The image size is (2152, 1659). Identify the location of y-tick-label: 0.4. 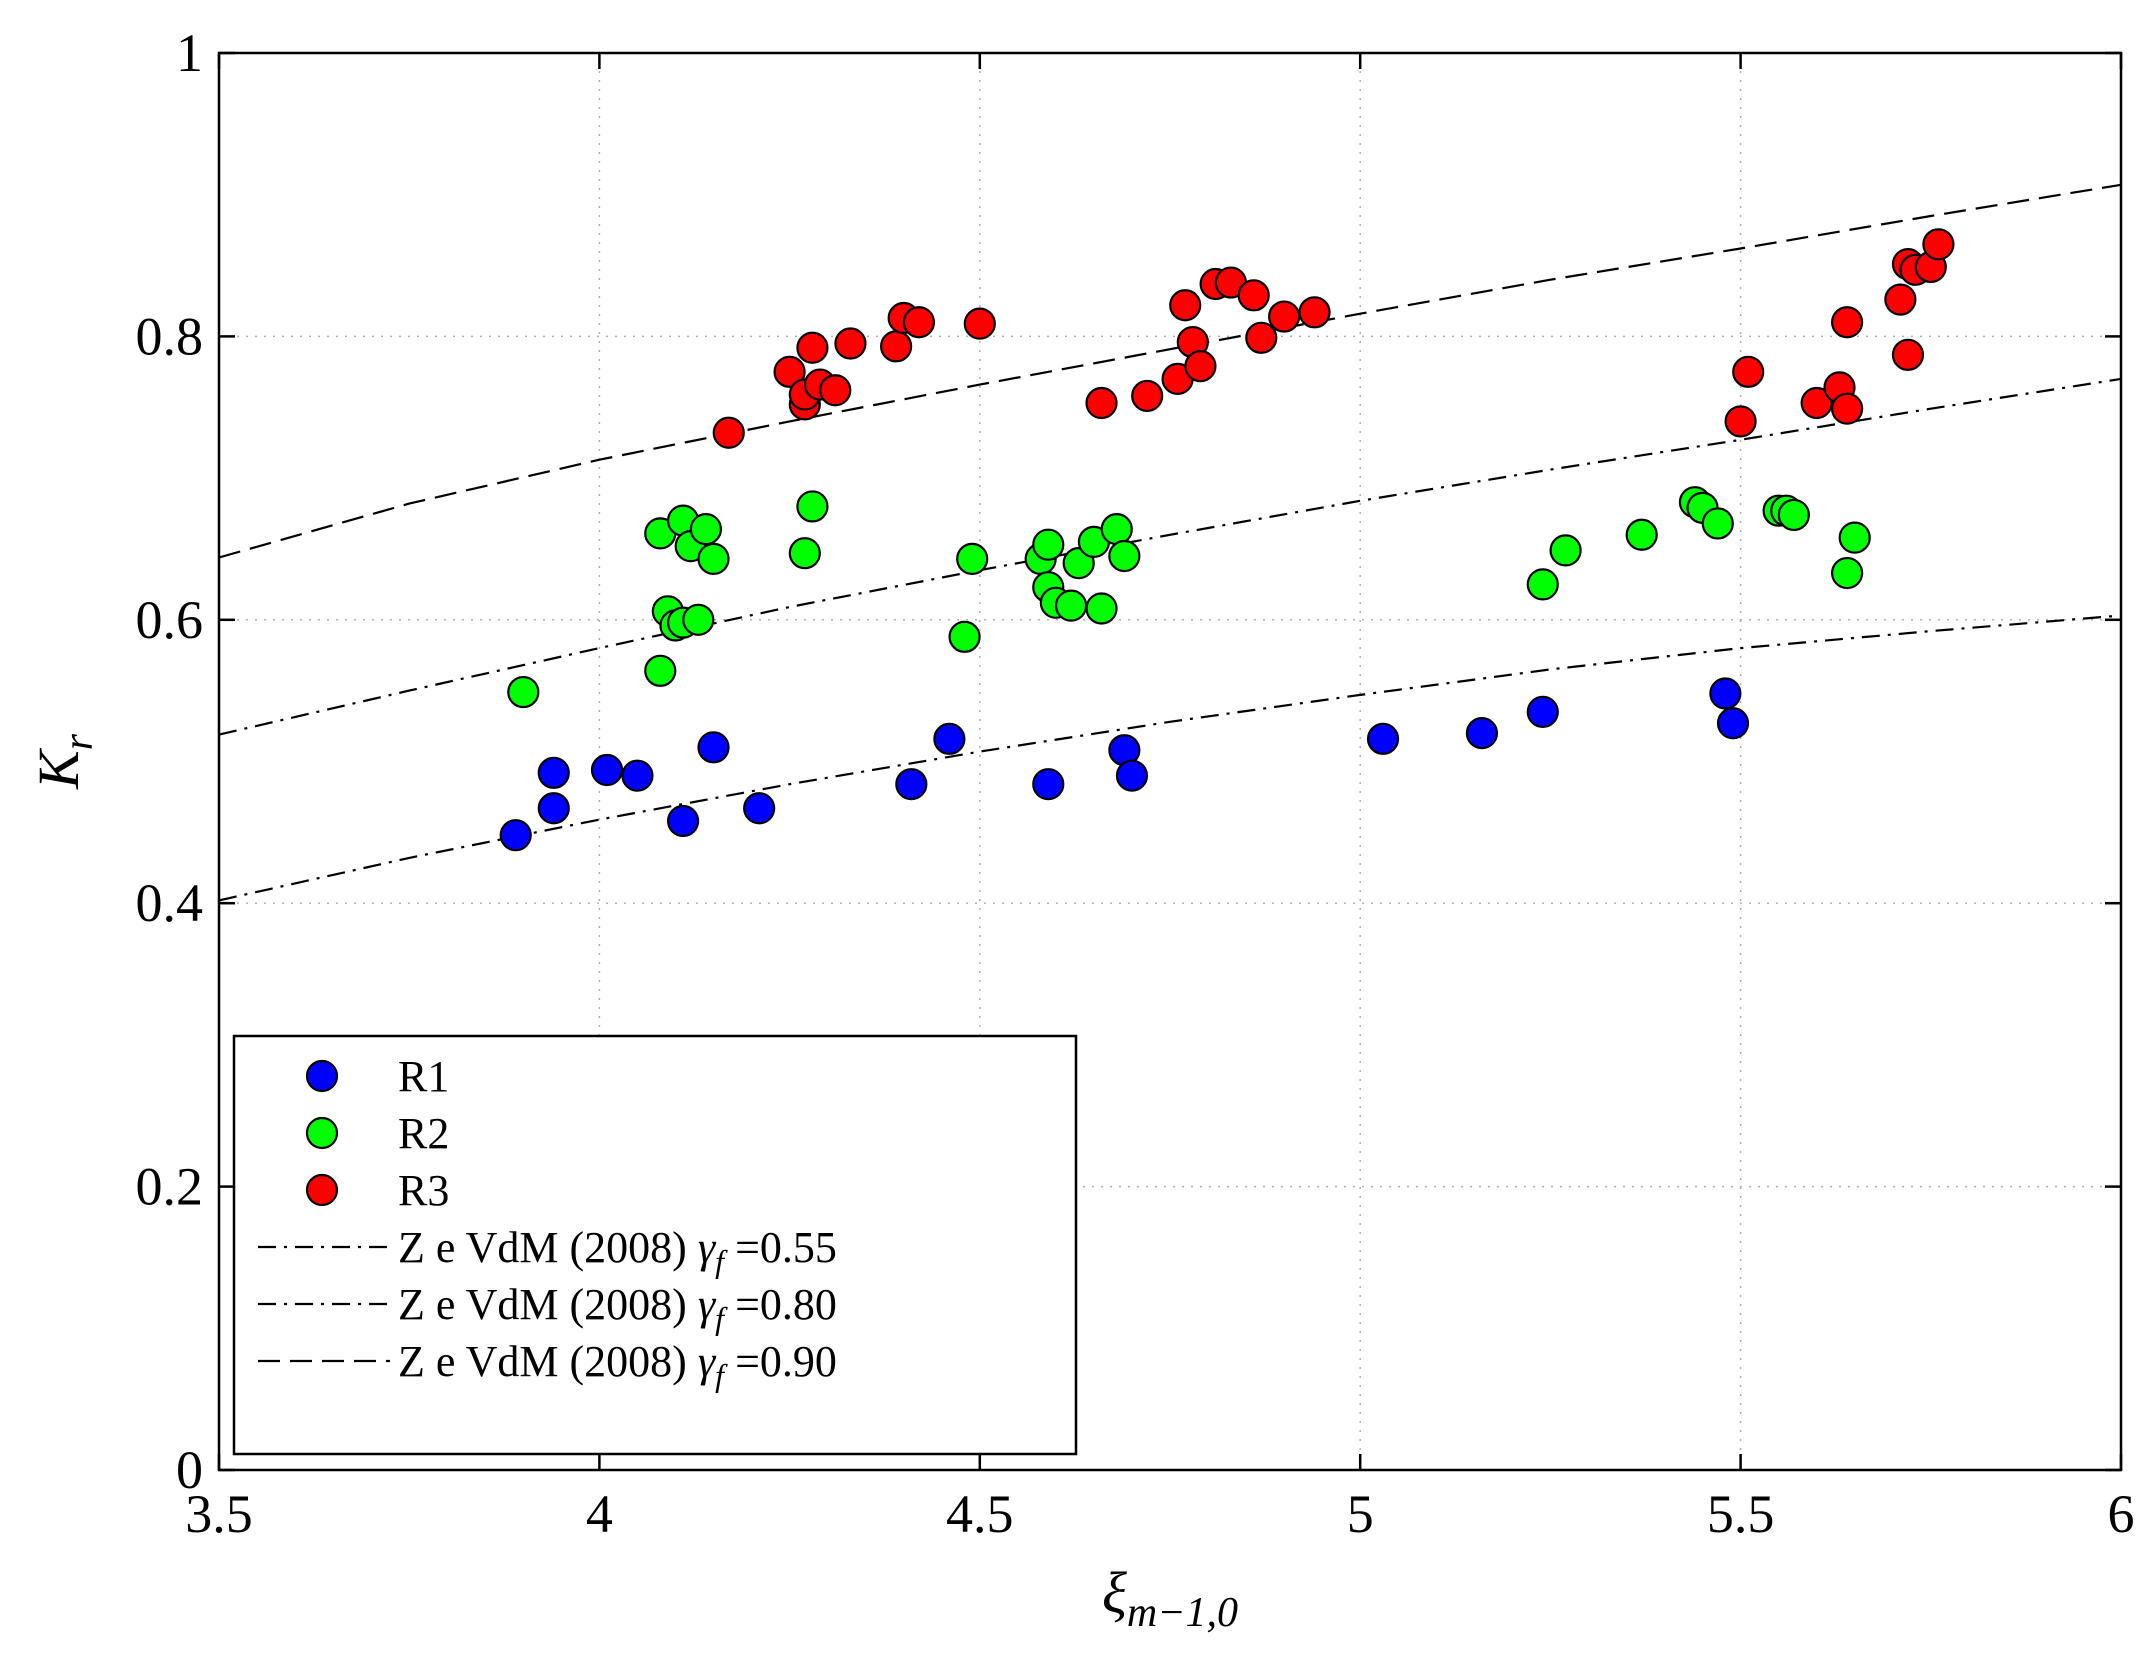
(170, 903).